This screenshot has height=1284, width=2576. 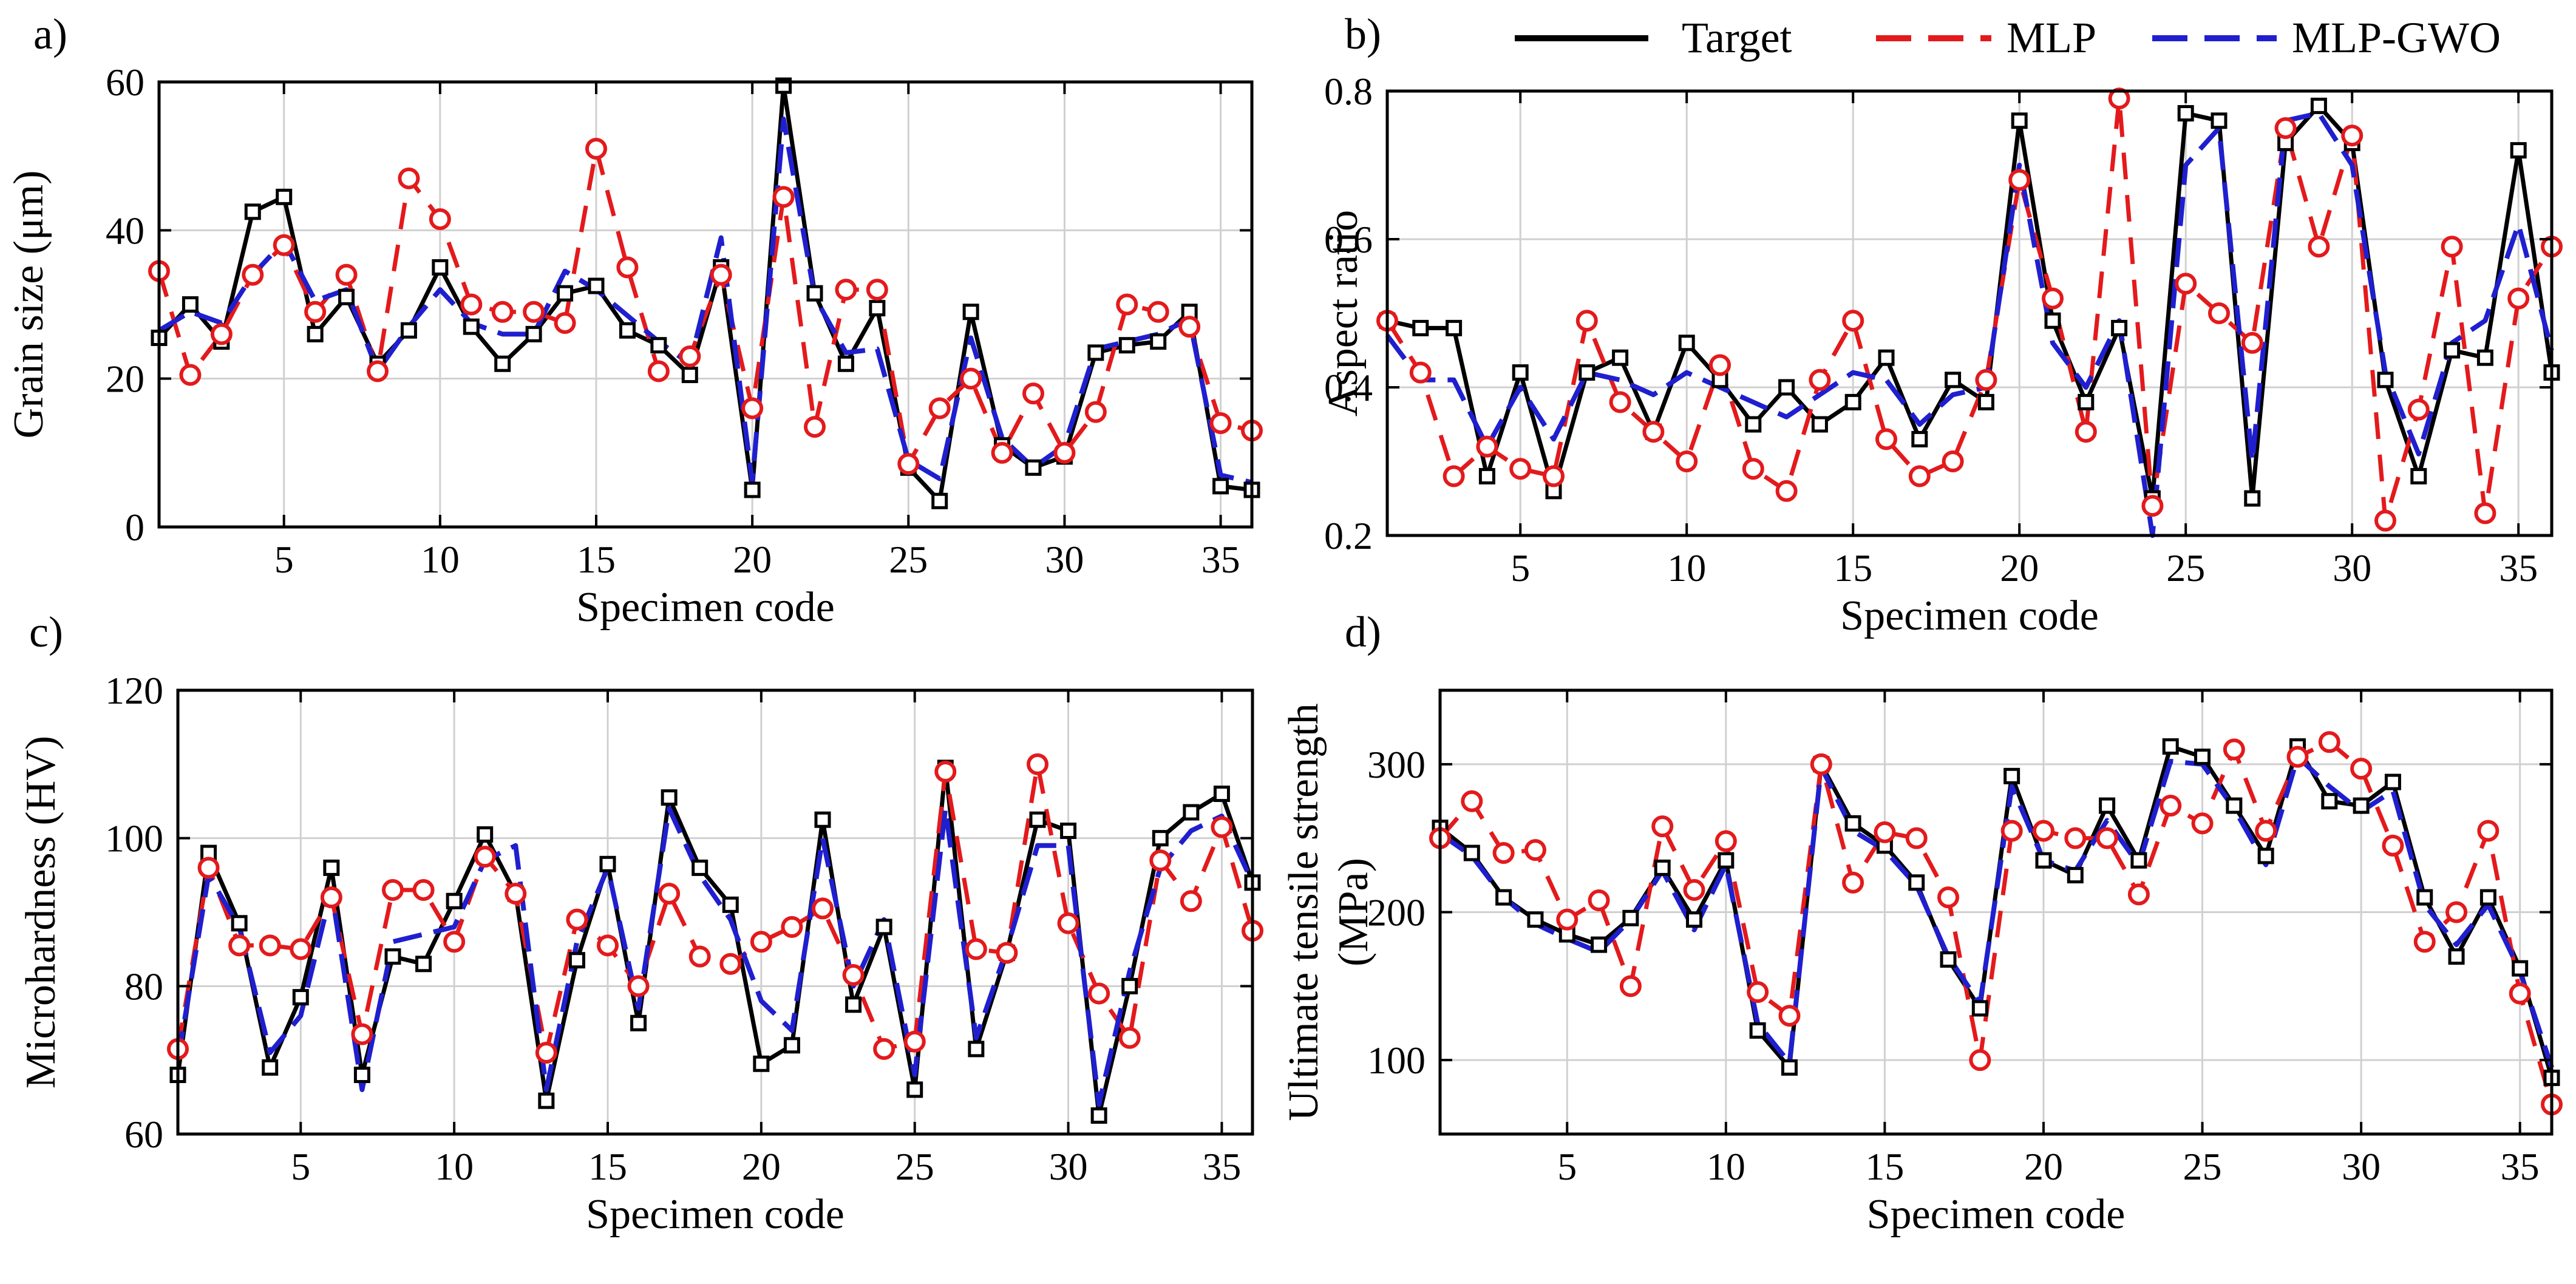 I want to click on series-line-target, so click(x=1970, y=302).